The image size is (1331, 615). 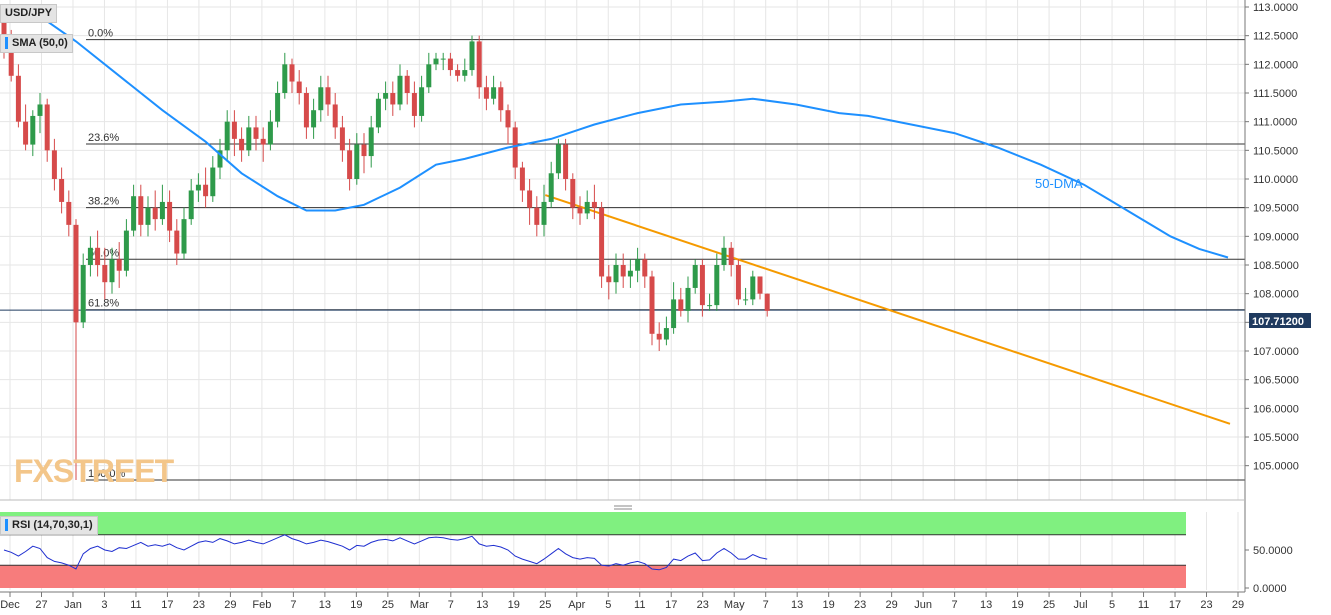 I want to click on price-tag-label: 107.71200, so click(x=1278, y=322).